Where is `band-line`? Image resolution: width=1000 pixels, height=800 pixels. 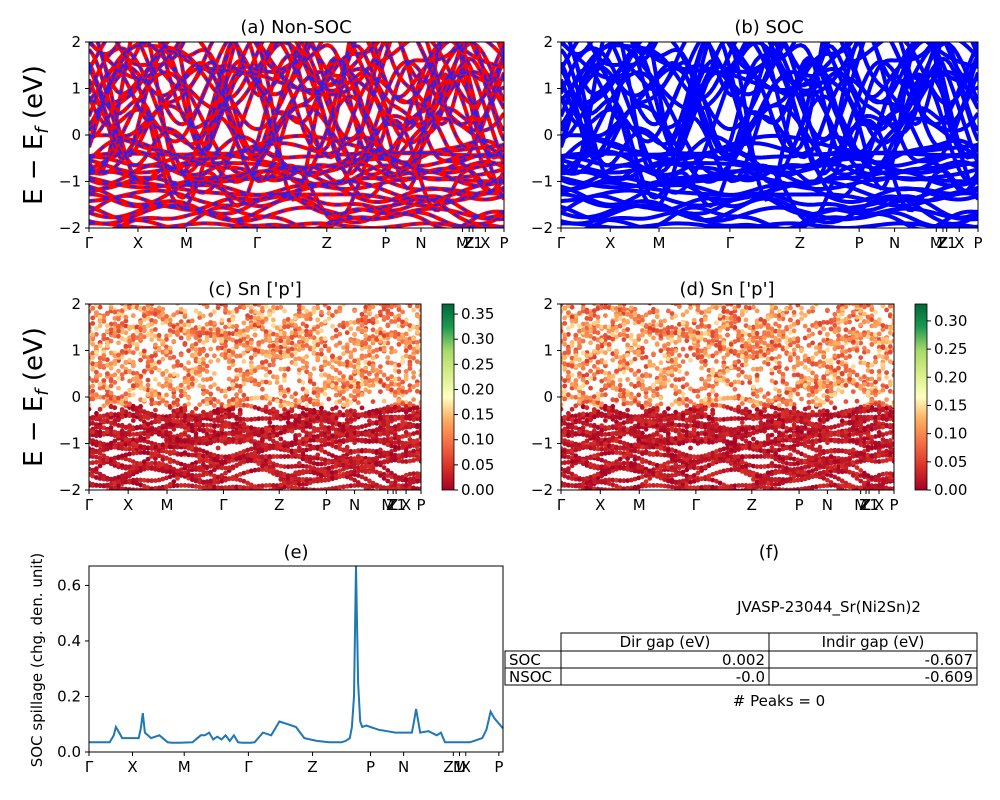
band-line is located at coordinates (308, 219).